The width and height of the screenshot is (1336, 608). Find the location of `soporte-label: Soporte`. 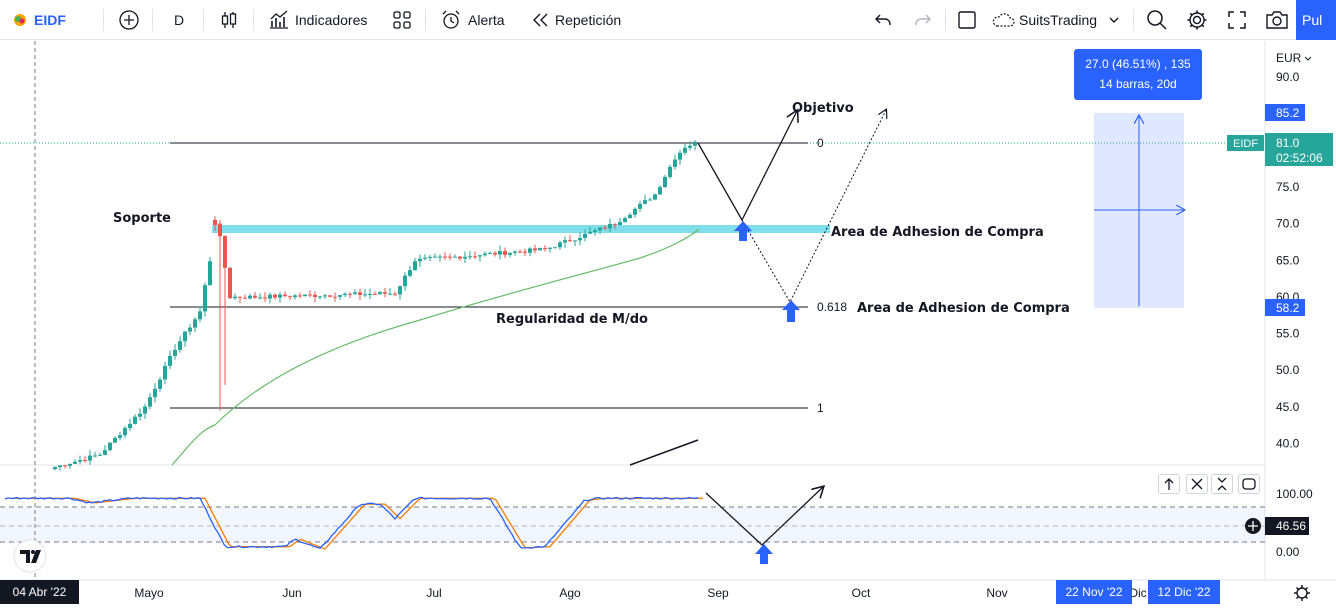

soporte-label: Soporte is located at coordinates (142, 218).